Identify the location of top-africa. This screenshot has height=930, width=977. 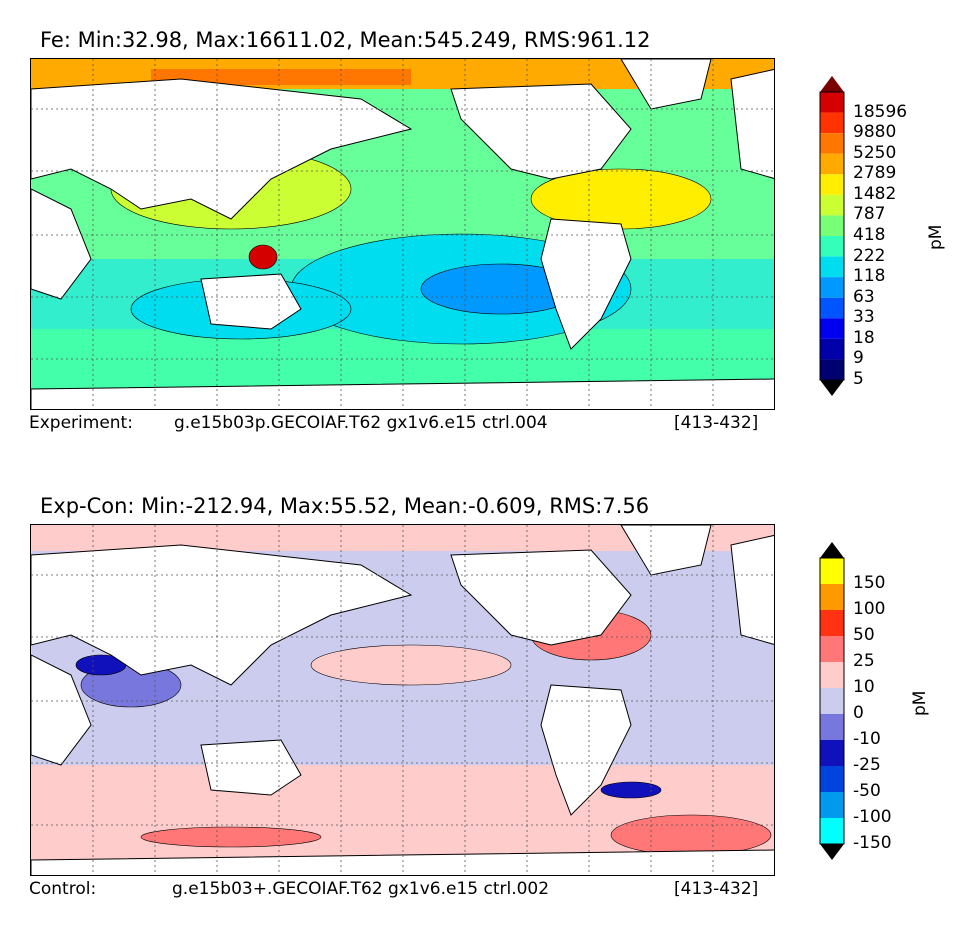
(61, 244).